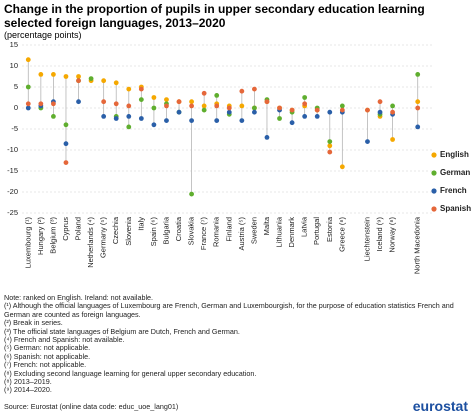  What do you see at coordinates (440, 406) in the screenshot?
I see `logo: eurostat` at bounding box center [440, 406].